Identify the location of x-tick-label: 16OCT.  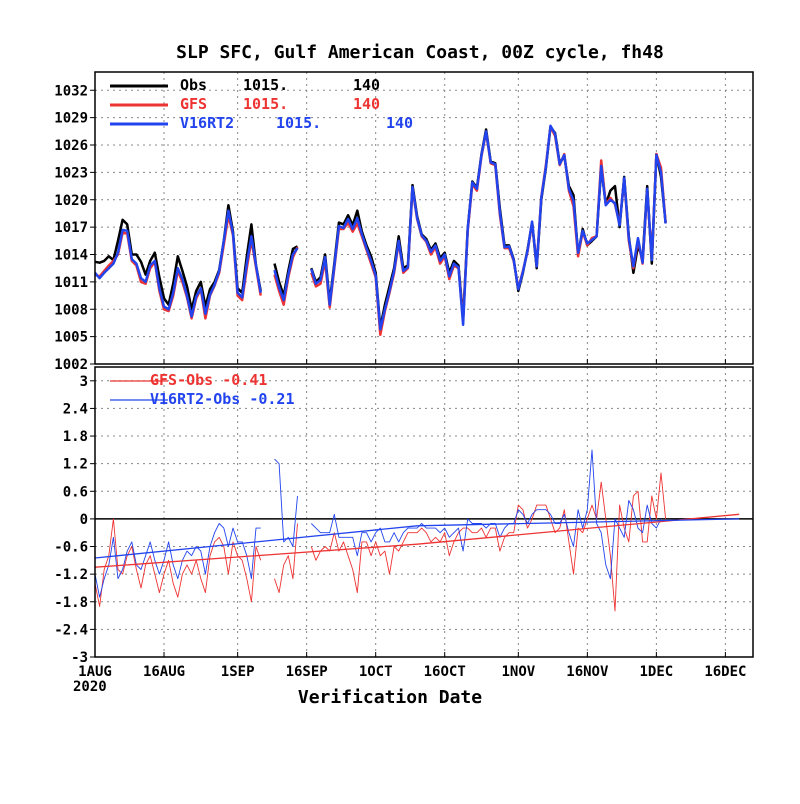
(445, 672).